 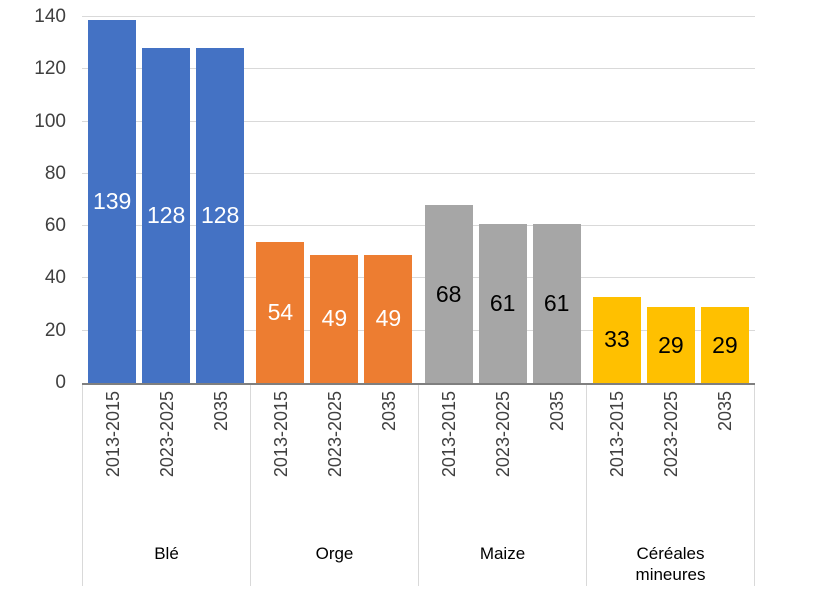 I want to click on y-tick-label: 40, so click(x=55, y=278).